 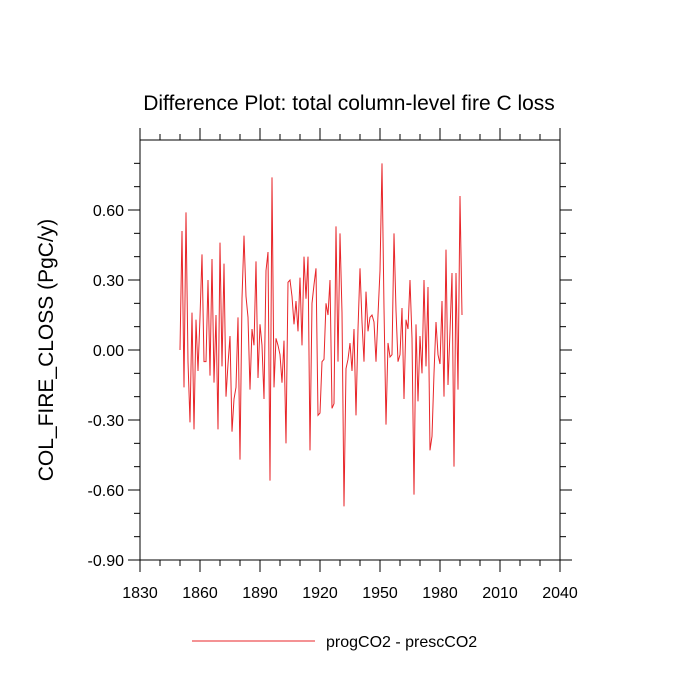 What do you see at coordinates (108, 281) in the screenshot?
I see `y-tick-label: 0.30` at bounding box center [108, 281].